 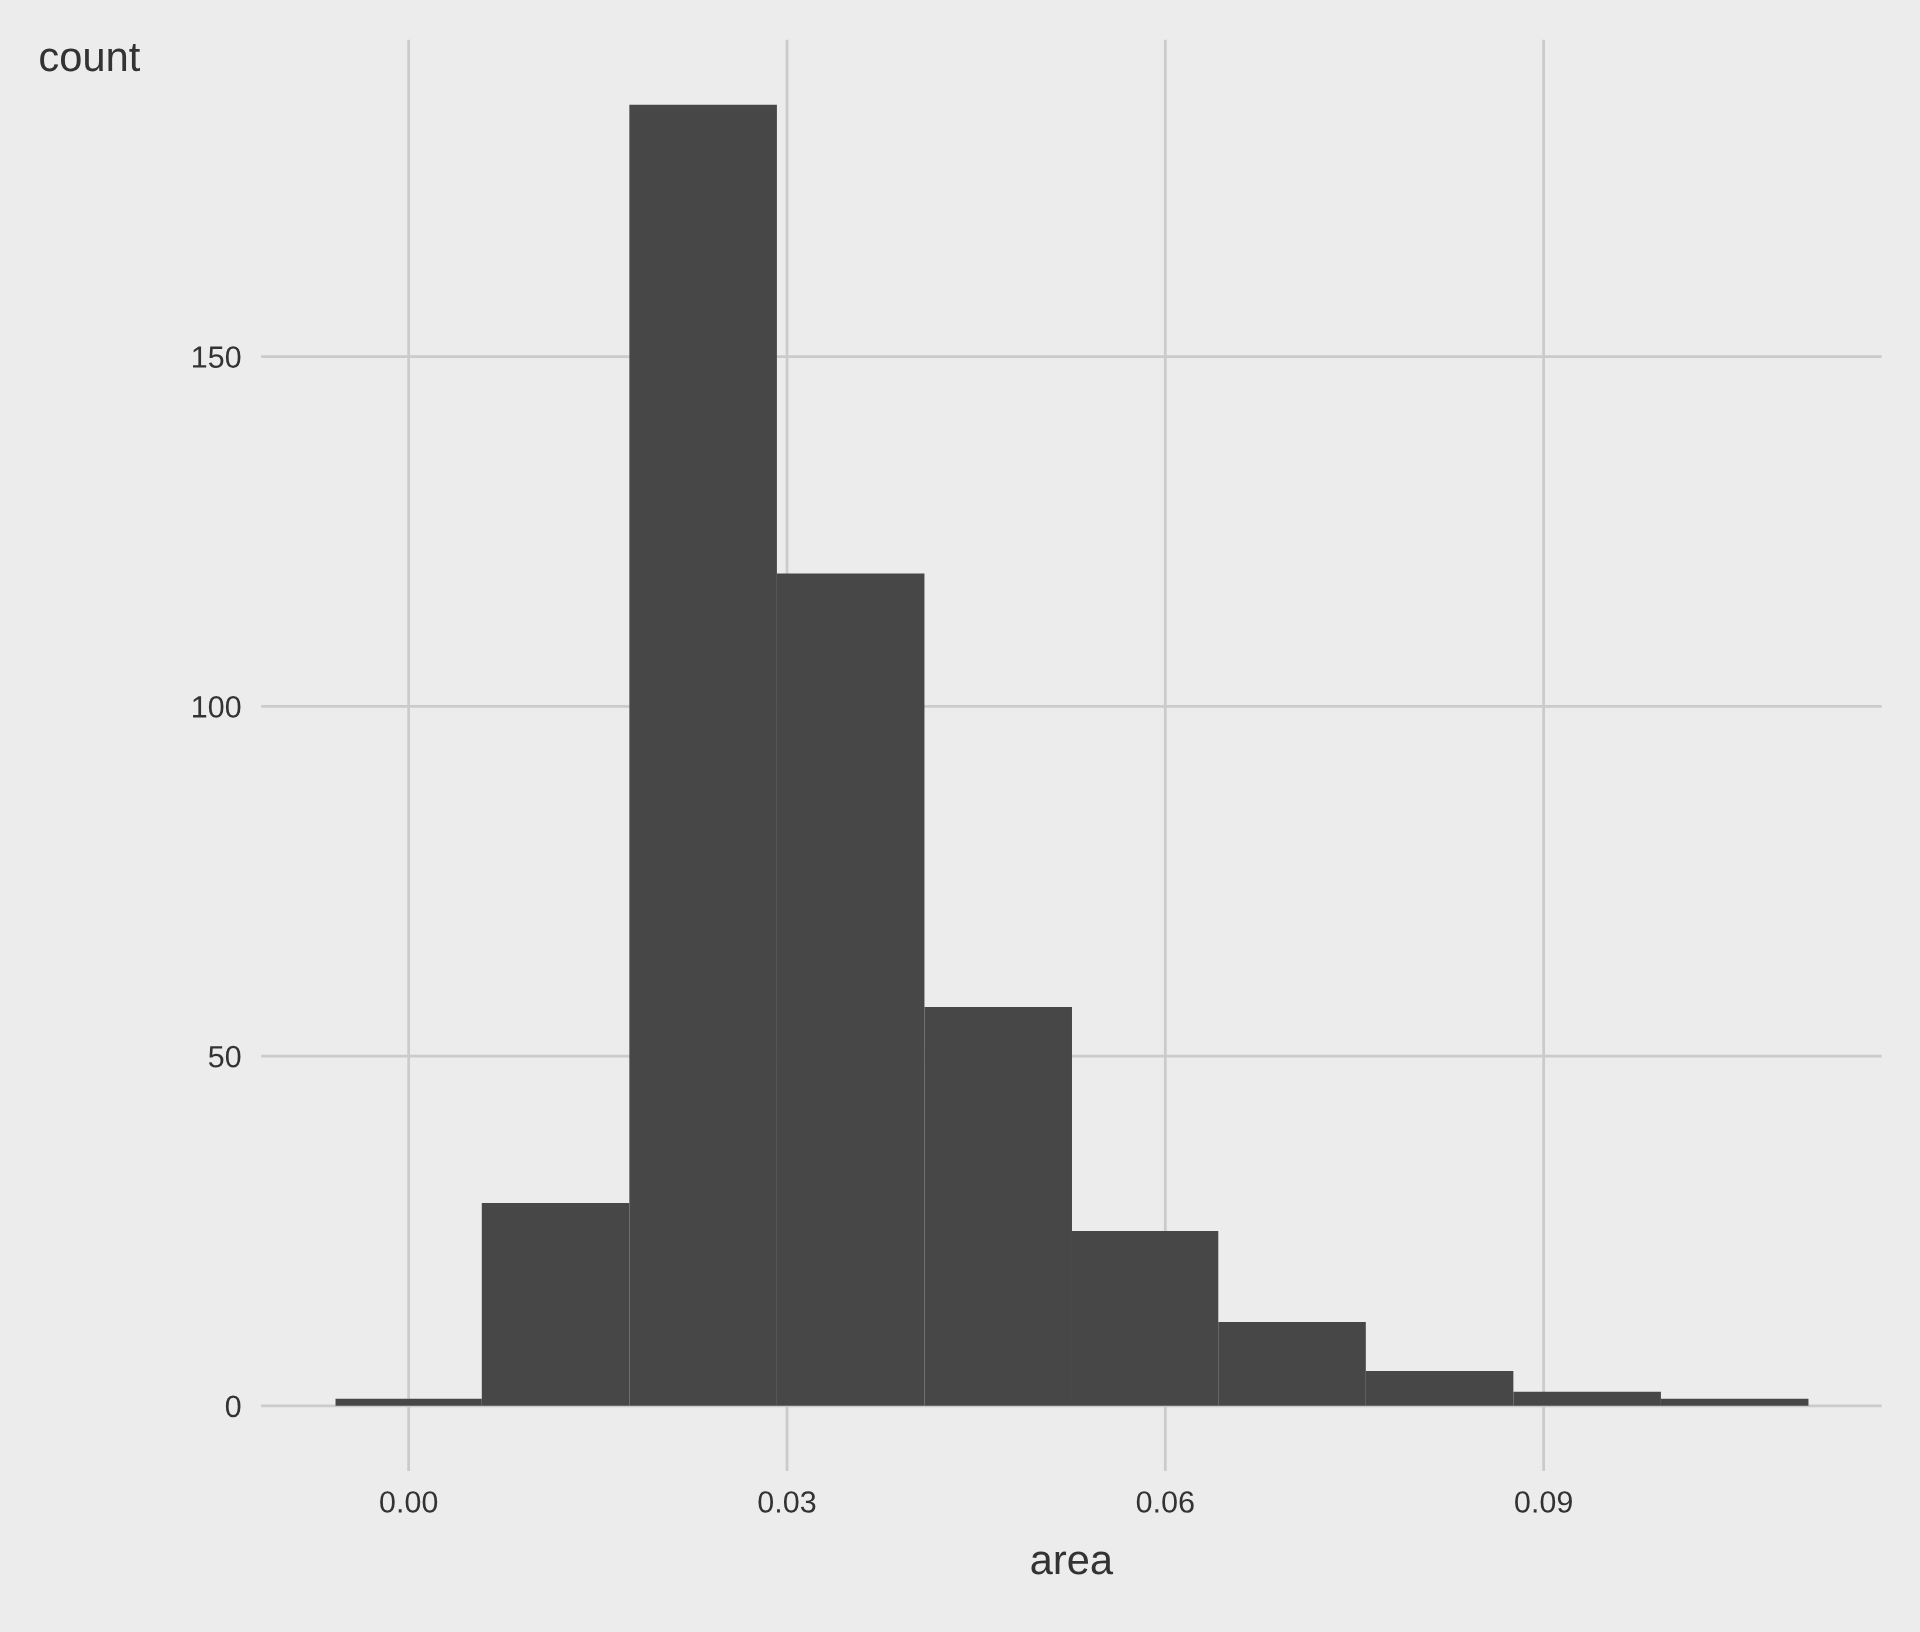 I want to click on x-tick-label: 0.03, so click(x=787, y=1502).